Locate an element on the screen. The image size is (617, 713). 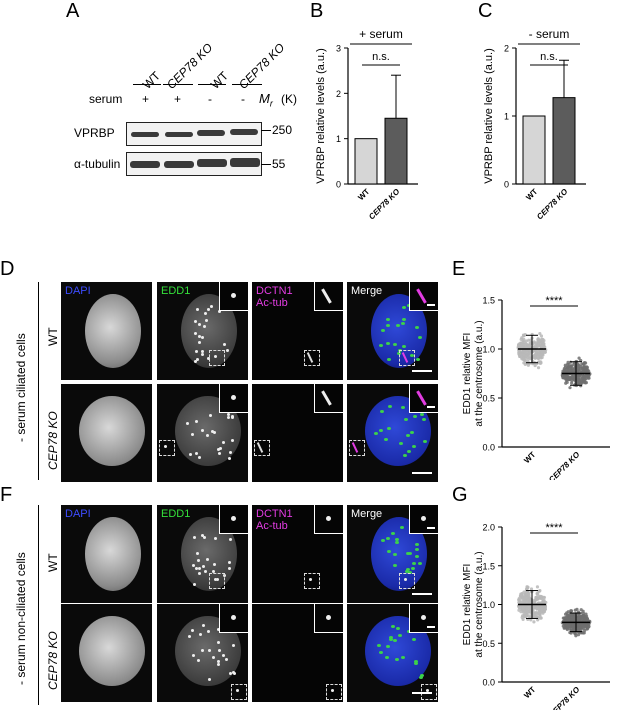
x-tick-label: CEP78 KO is located at coordinates (552, 204).